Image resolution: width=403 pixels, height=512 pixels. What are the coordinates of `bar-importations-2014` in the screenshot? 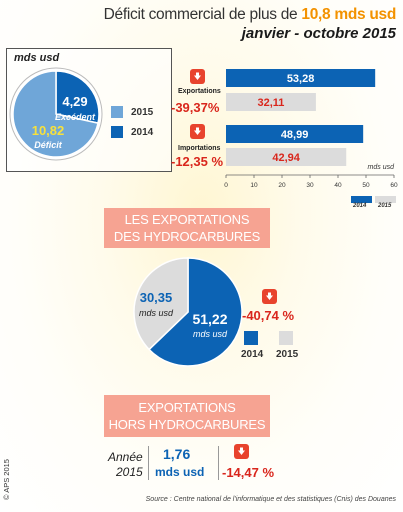 It's located at (295, 134).